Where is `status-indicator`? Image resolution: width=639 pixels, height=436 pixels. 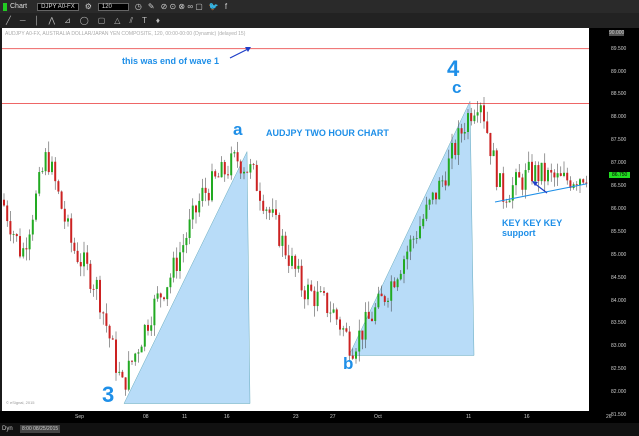 status-indicator is located at coordinates (5, 6).